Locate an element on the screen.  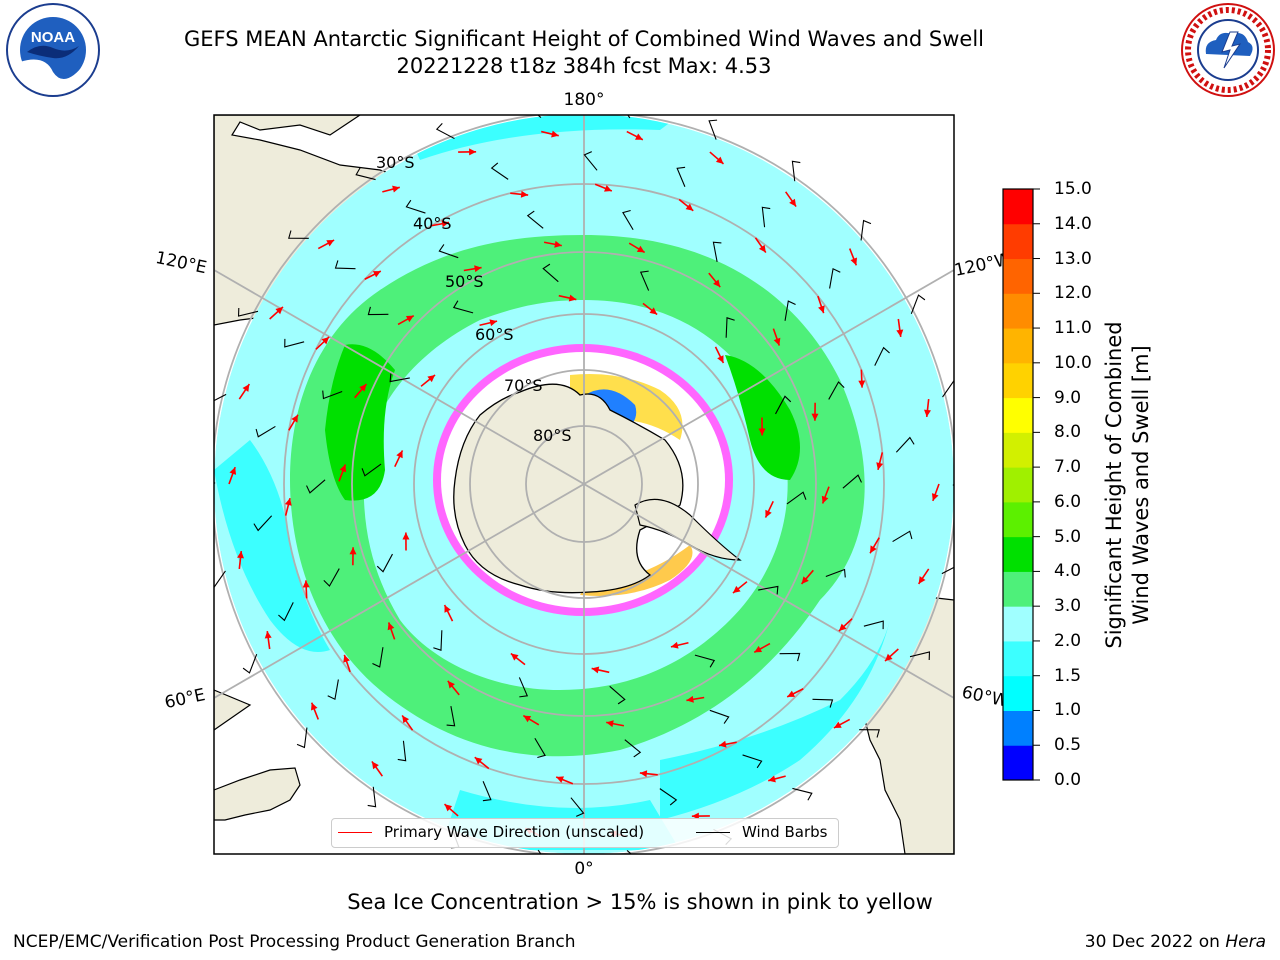
colorbar-tick-label: 0.5 is located at coordinates (1068, 745).